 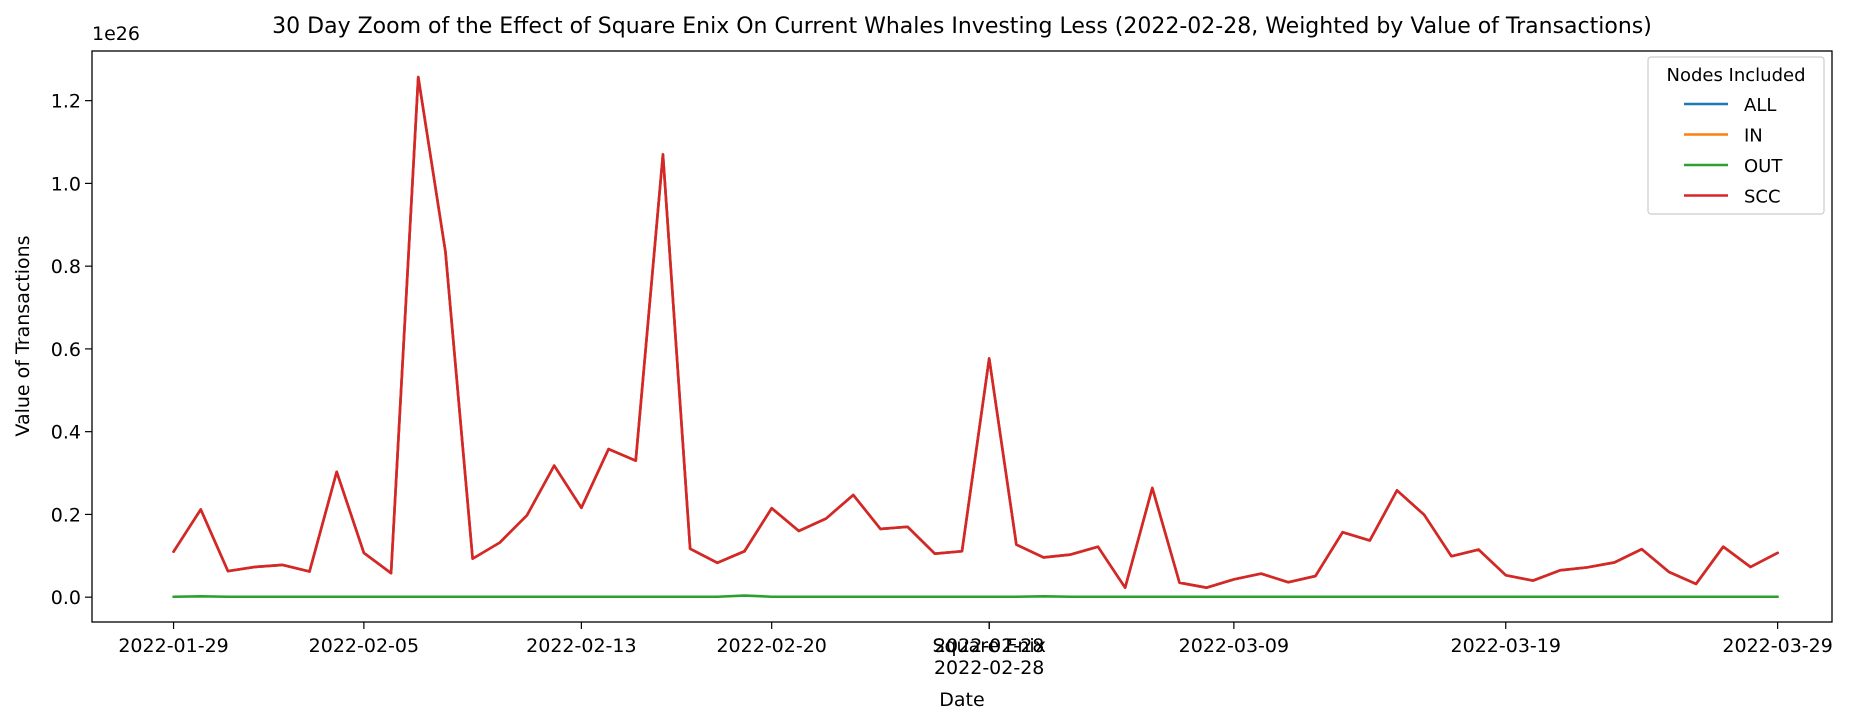 I want to click on x-axis-label: Date, so click(x=961, y=700).